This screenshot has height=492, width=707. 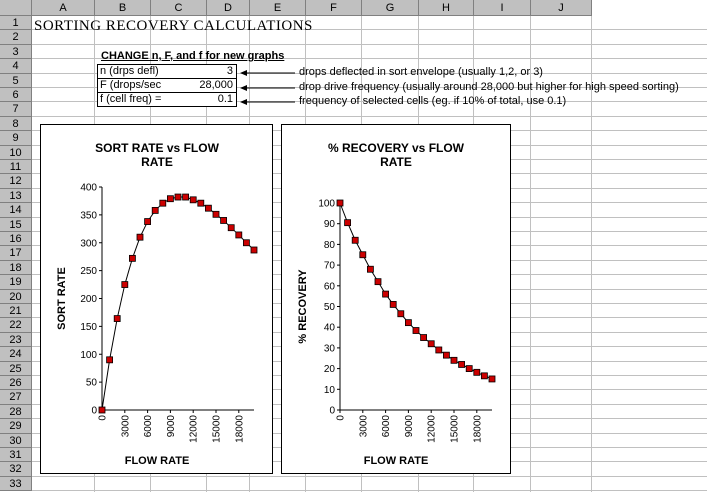 What do you see at coordinates (167, 100) in the screenshot?
I see `input-row-f: f (cell freq) = 0.1` at bounding box center [167, 100].